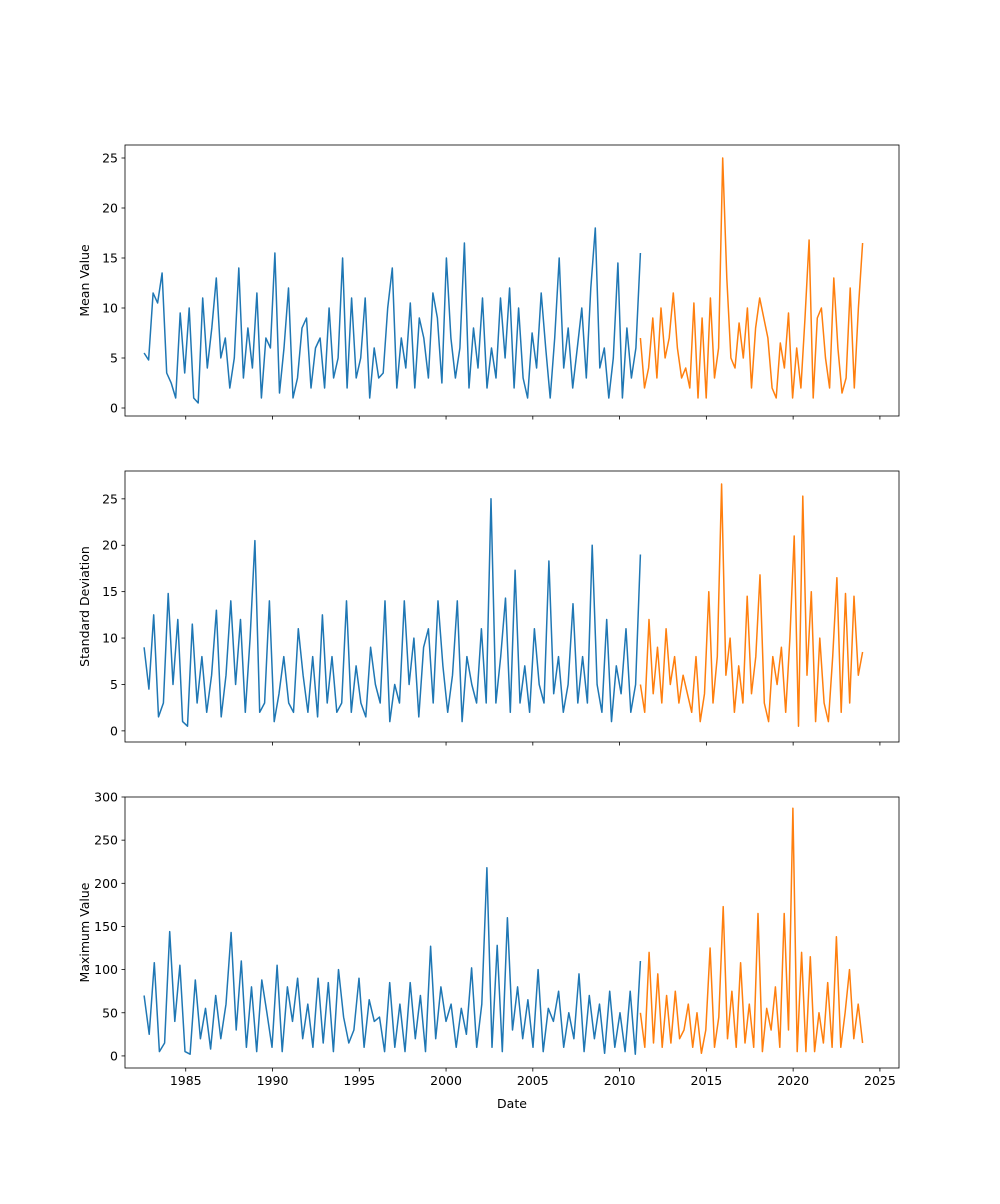  I want to click on x-axis-label: Date, so click(512, 1103).